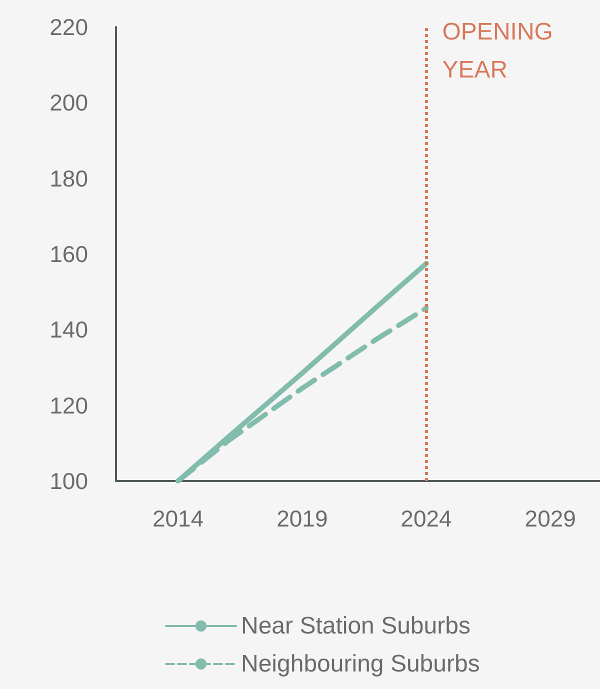  What do you see at coordinates (69, 178) in the screenshot?
I see `y-tick-label: 180` at bounding box center [69, 178].